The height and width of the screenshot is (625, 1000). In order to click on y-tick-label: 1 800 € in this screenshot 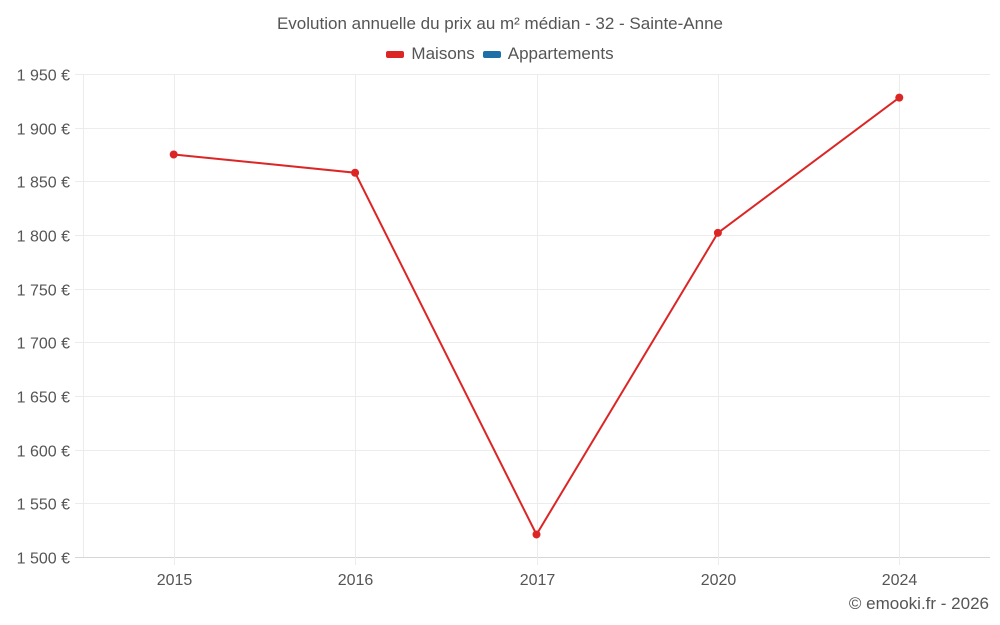, I will do `click(43, 237)`.